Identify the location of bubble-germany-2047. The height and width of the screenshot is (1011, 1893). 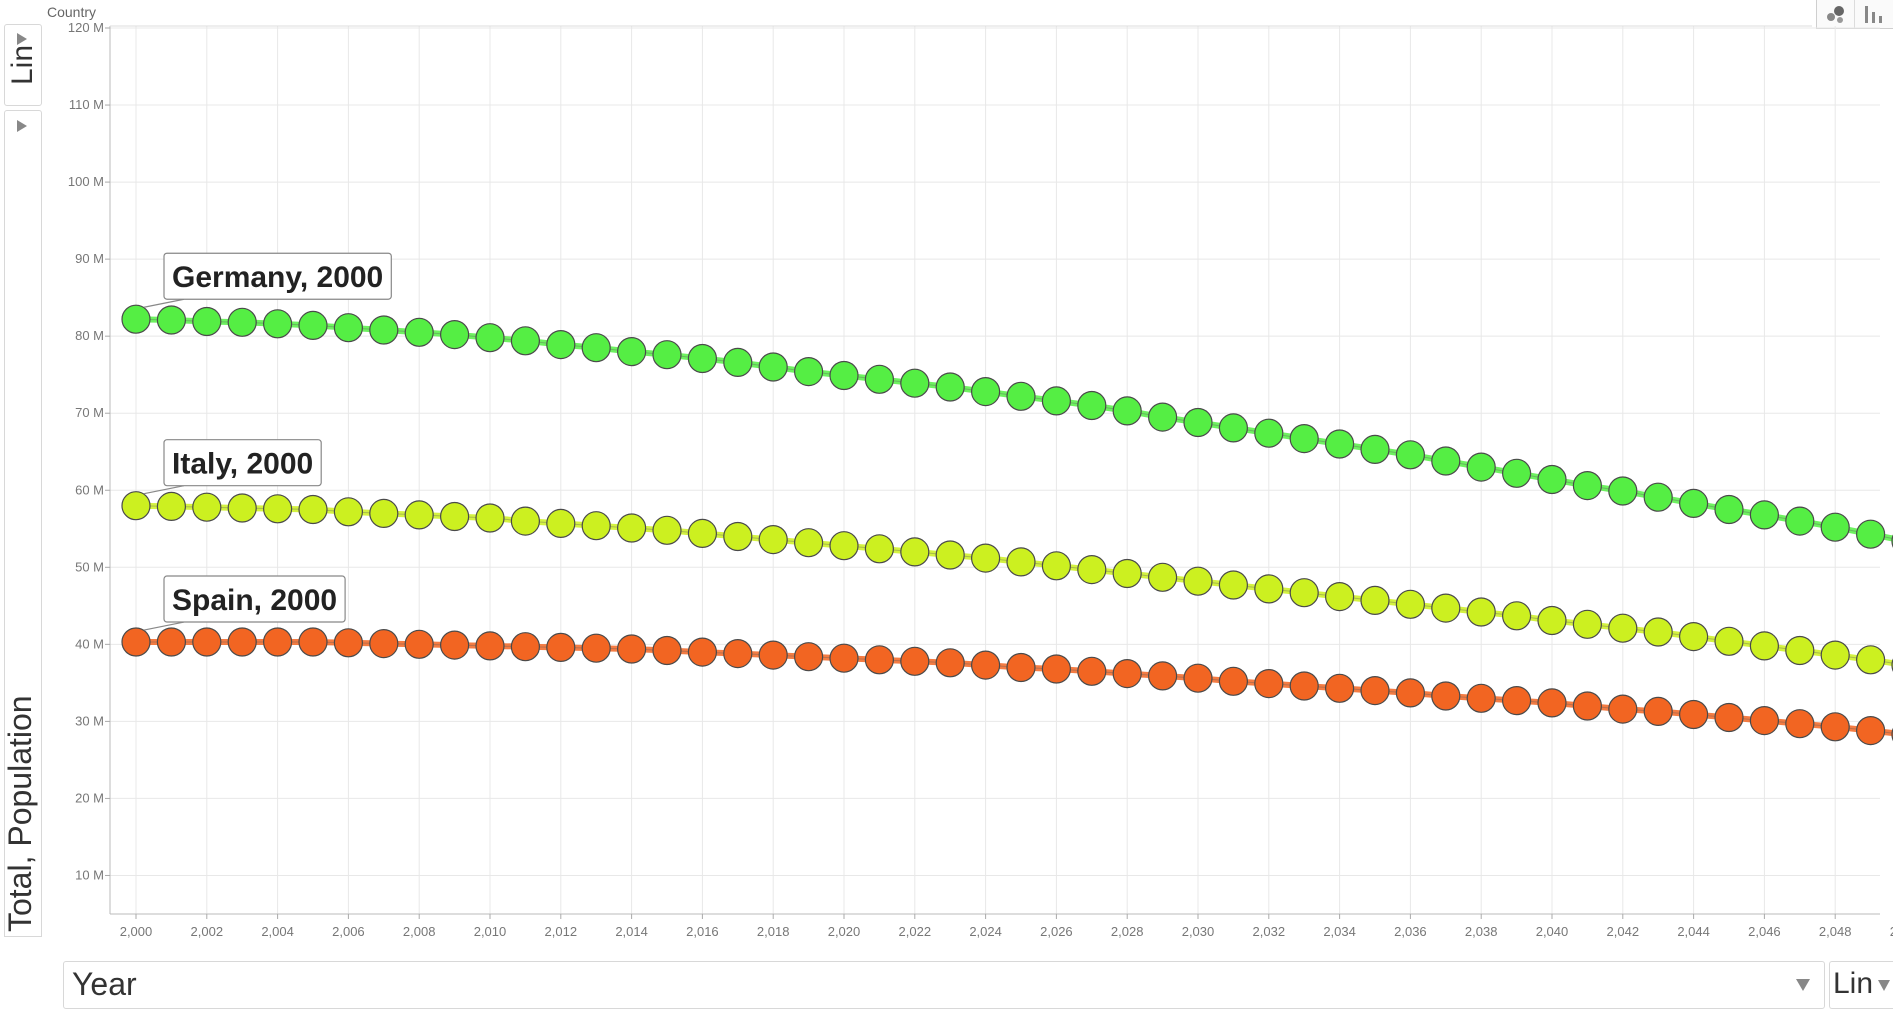
(1800, 521).